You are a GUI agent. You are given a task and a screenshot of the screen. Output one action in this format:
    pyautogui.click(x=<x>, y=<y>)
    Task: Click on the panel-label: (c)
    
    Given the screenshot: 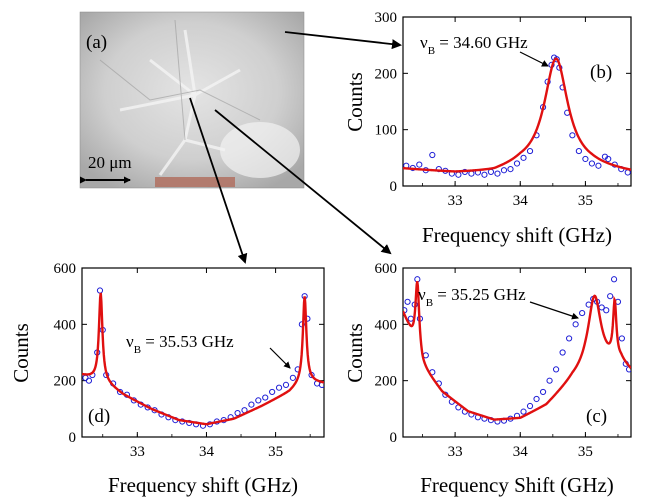 What is the action you would take?
    pyautogui.click(x=596, y=416)
    